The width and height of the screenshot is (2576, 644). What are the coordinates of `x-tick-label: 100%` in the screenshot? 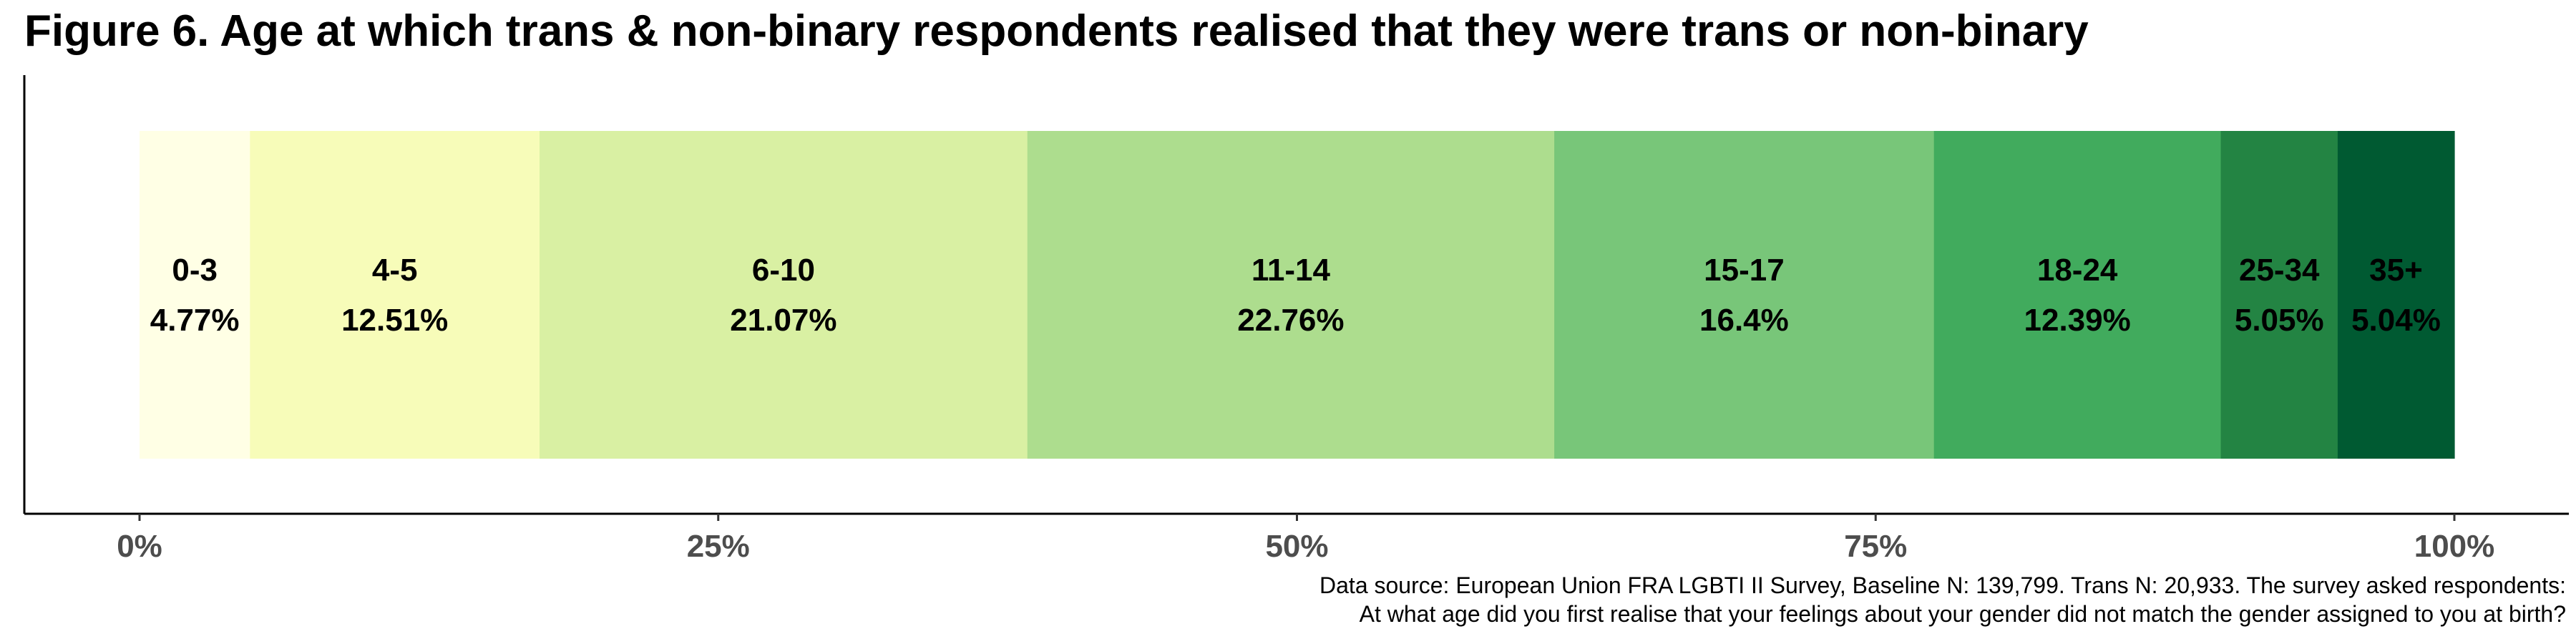 It's located at (2454, 546).